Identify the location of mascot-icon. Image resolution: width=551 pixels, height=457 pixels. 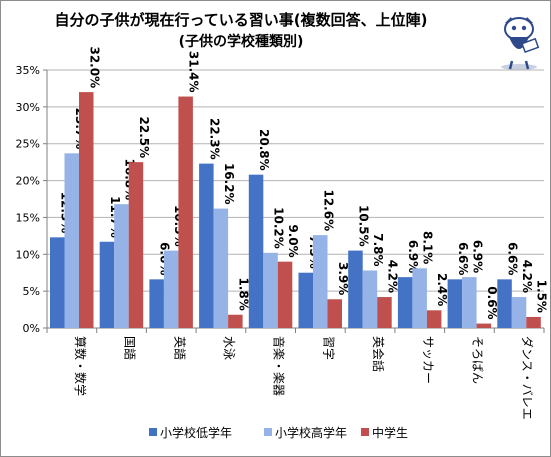
(520, 43).